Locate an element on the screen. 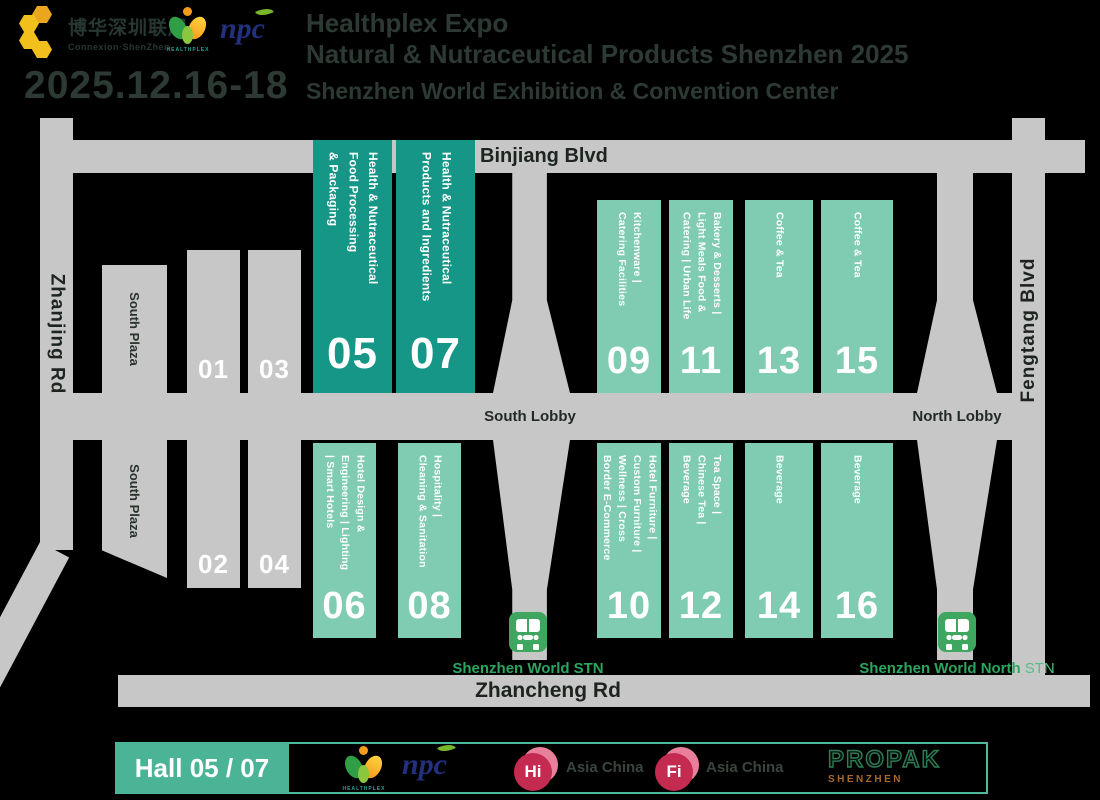  hall-13-label: Coffee & Tea is located at coordinates (779, 245).